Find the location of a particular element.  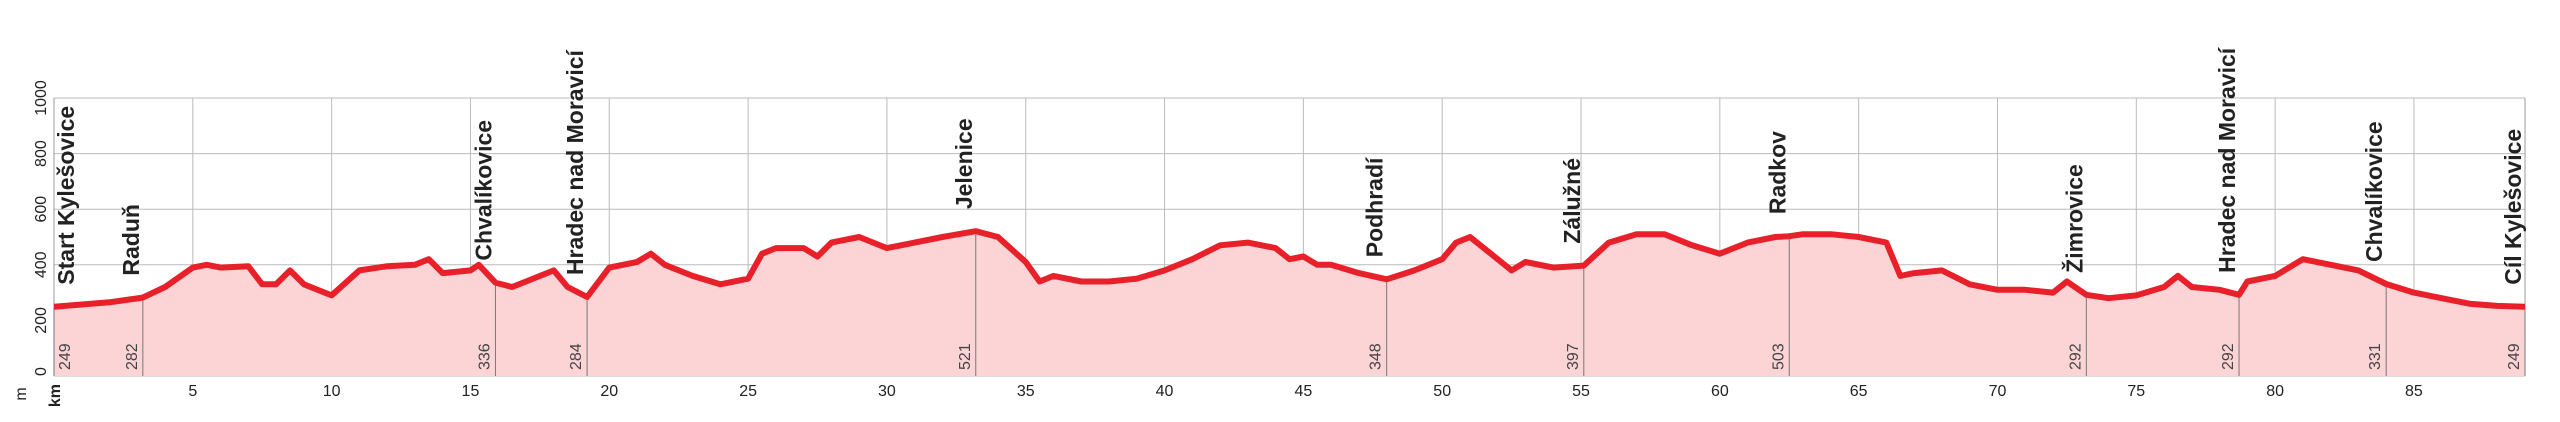

x-tick-label: 25 is located at coordinates (748, 391).